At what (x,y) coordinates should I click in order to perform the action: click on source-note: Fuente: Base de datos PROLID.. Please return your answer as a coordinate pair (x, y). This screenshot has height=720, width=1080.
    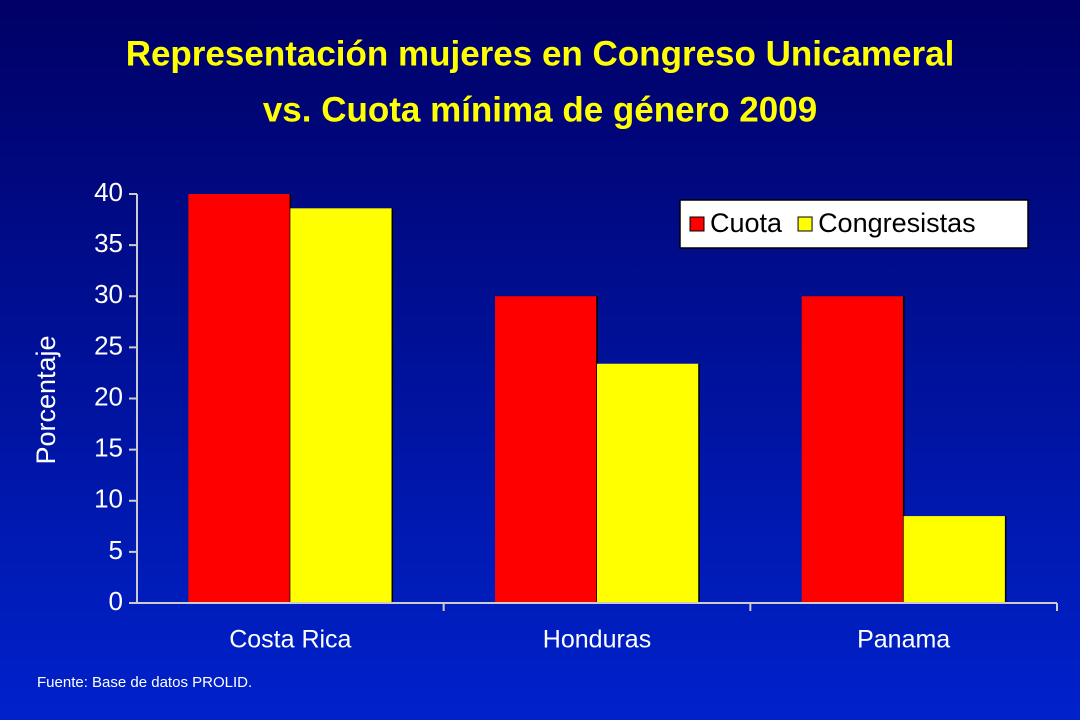
    Looking at the image, I should click on (144, 682).